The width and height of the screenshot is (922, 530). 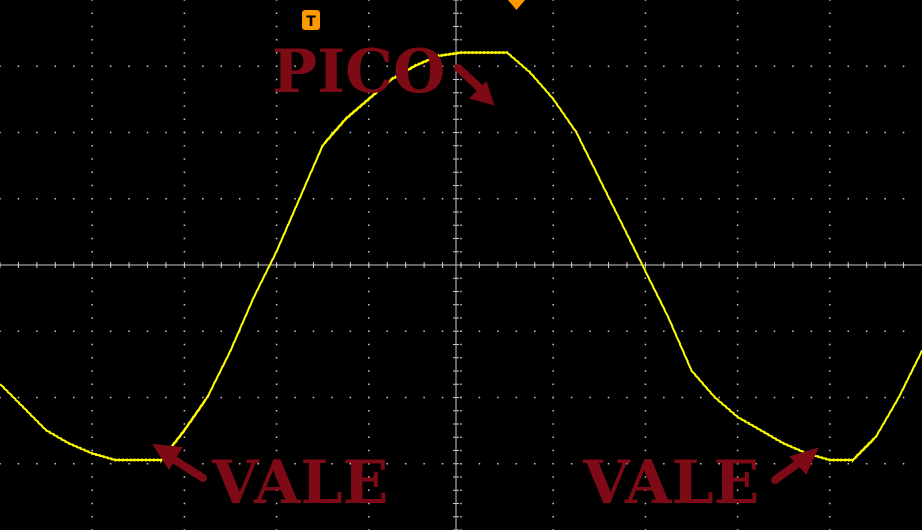 What do you see at coordinates (474, 85) in the screenshot?
I see `arrow-to-peak` at bounding box center [474, 85].